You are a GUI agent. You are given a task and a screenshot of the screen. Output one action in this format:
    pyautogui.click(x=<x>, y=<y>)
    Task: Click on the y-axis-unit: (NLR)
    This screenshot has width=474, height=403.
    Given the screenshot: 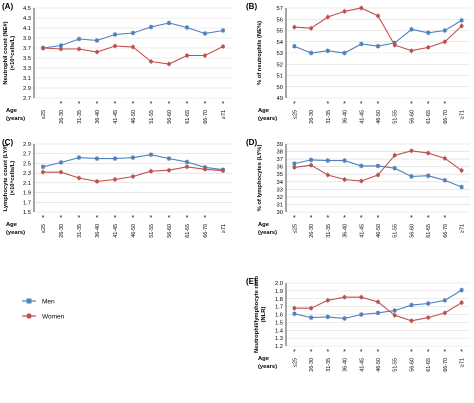 What is the action you would take?
    pyautogui.click(x=264, y=315)
    